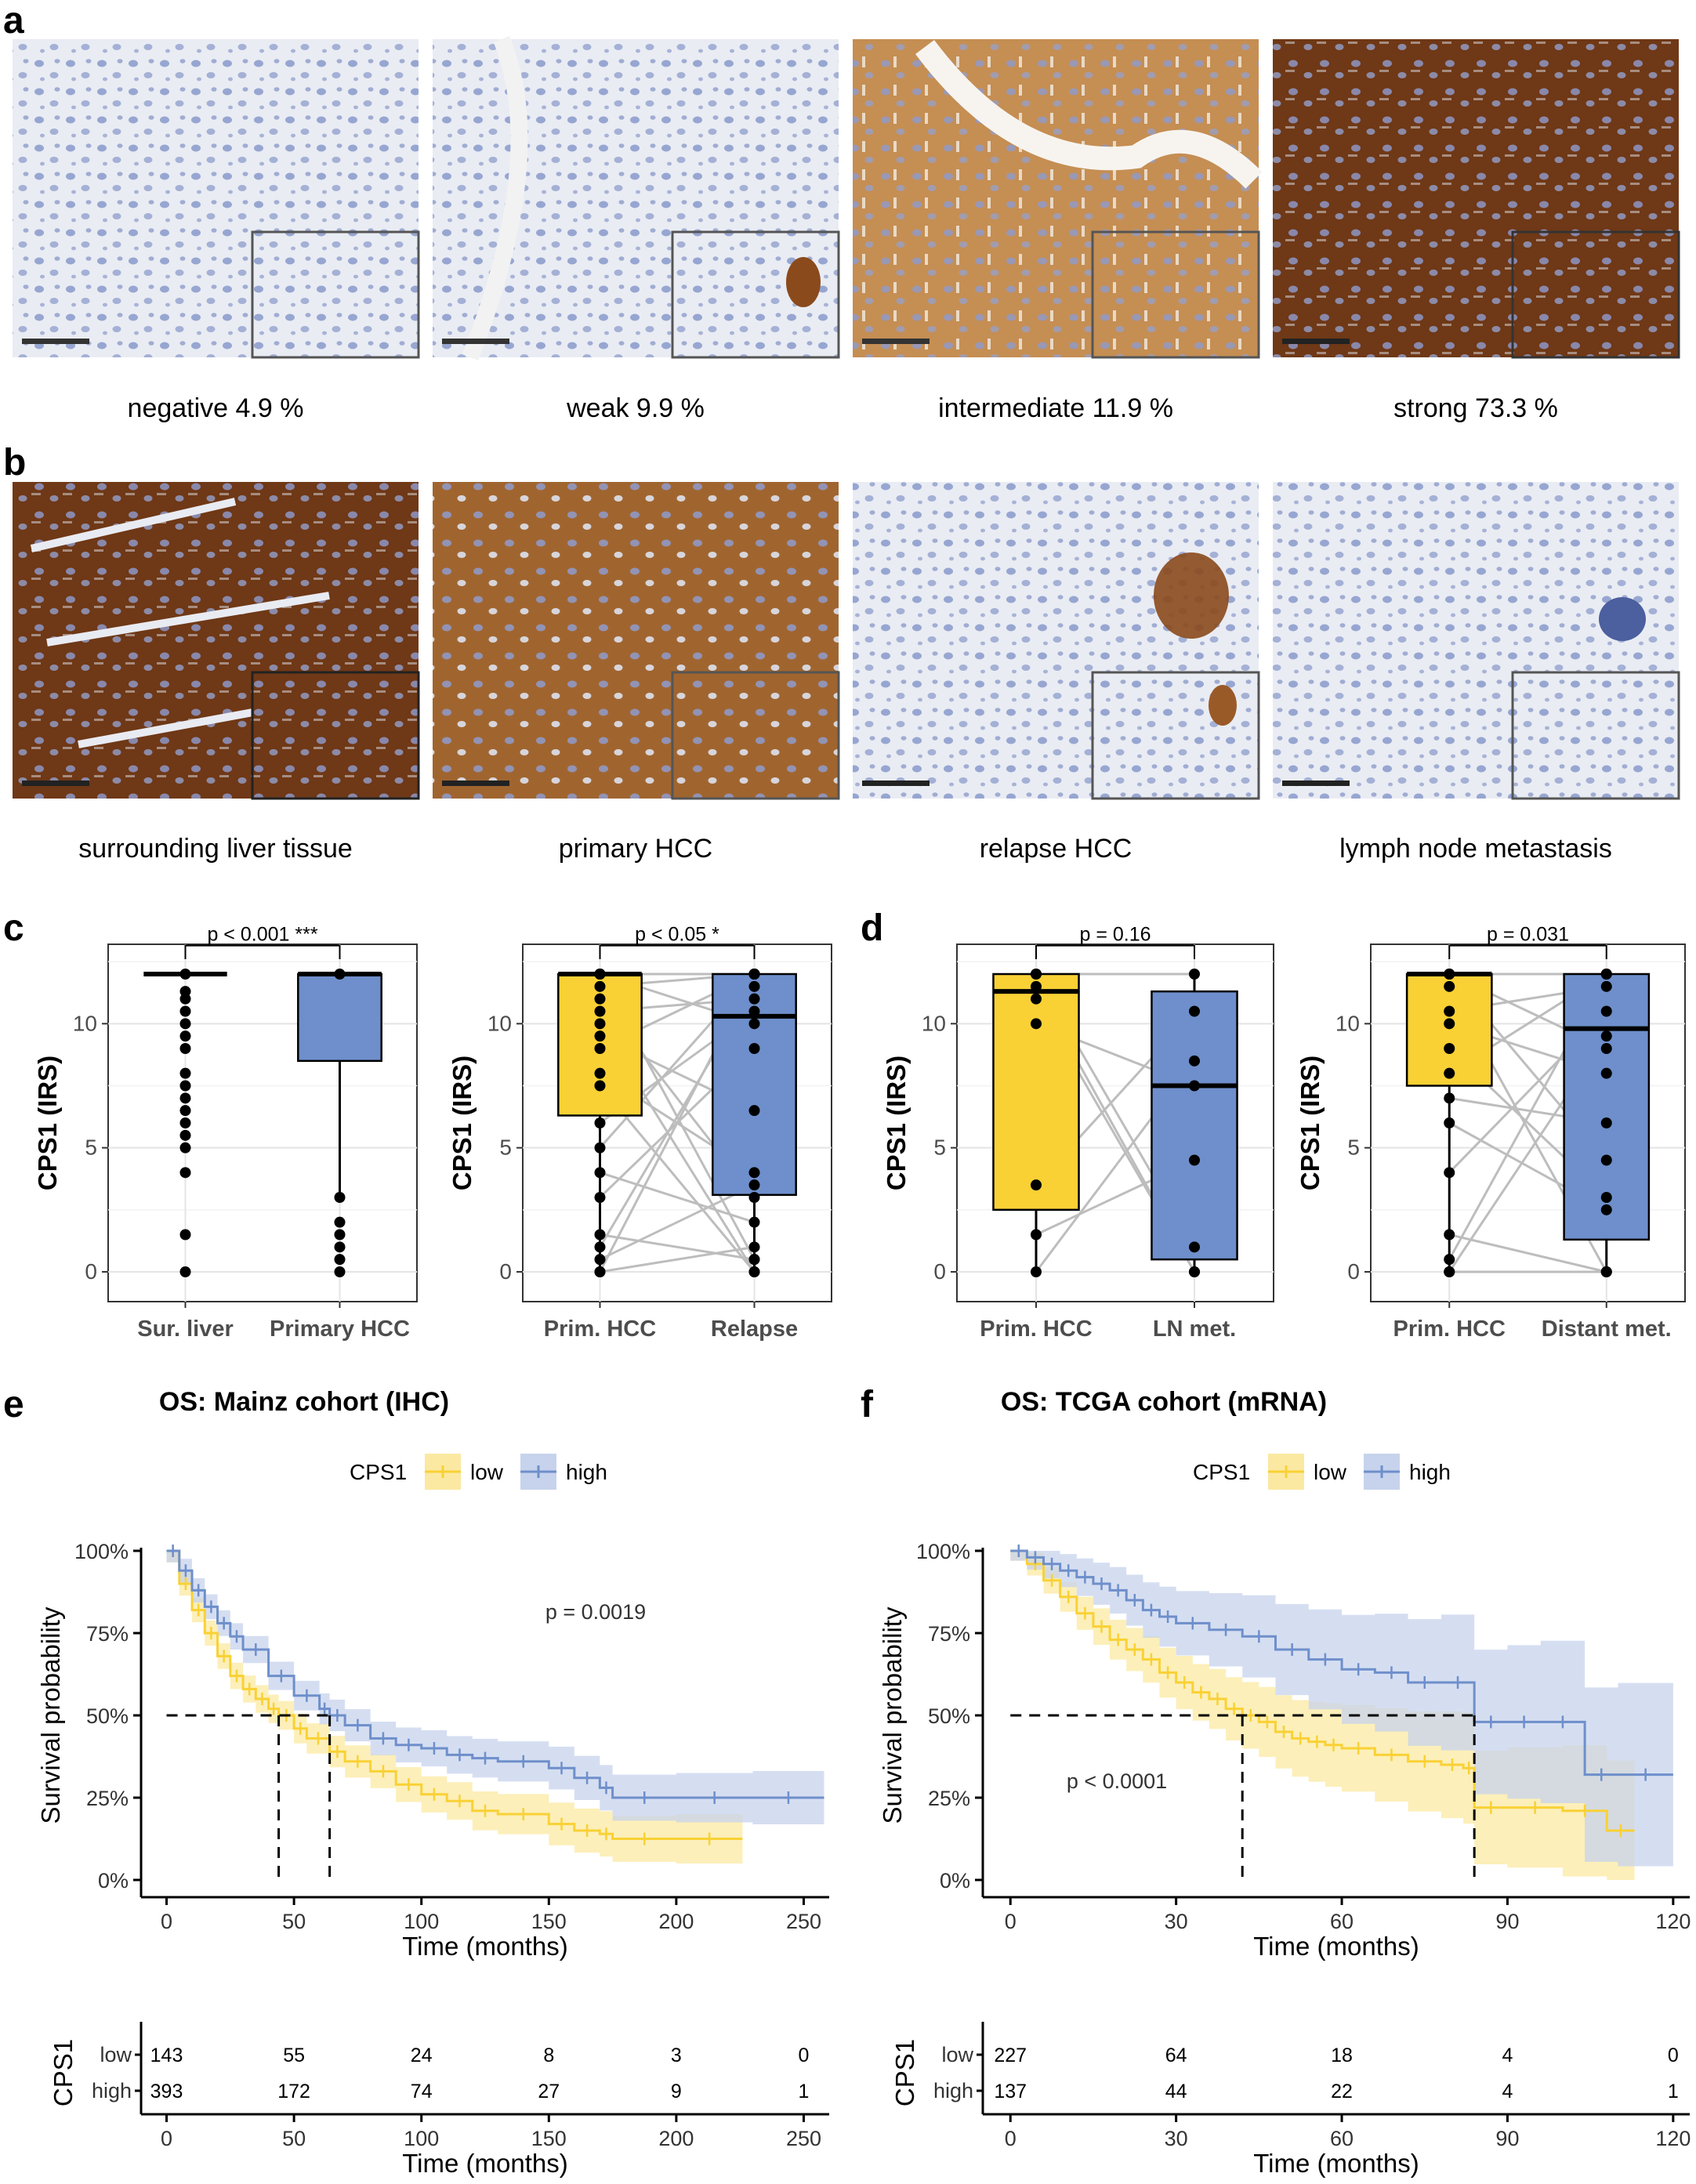  Describe the element at coordinates (1058, 199) in the screenshot. I see `micrograph-intermediate` at that location.